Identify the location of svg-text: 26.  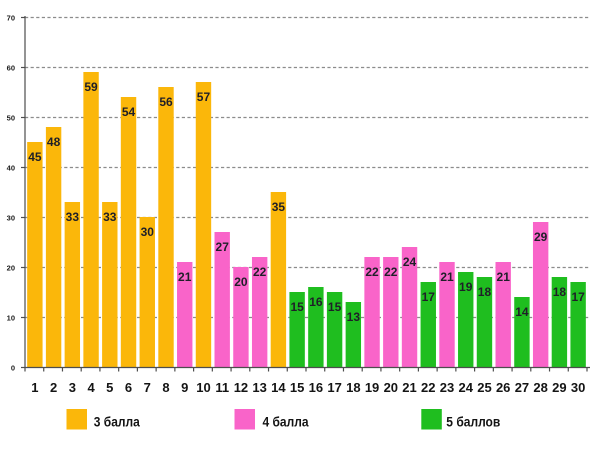
(503, 387).